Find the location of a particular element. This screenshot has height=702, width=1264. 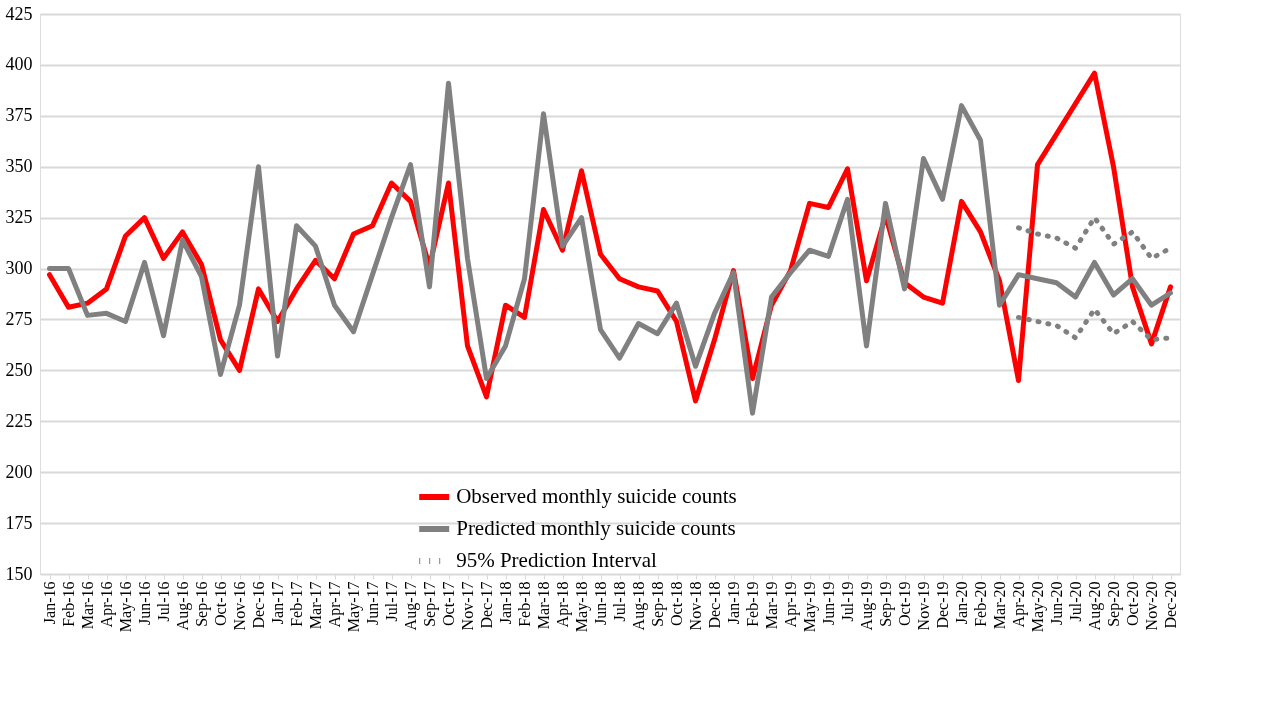

x-tick-label: Jun-18 is located at coordinates (600, 603).